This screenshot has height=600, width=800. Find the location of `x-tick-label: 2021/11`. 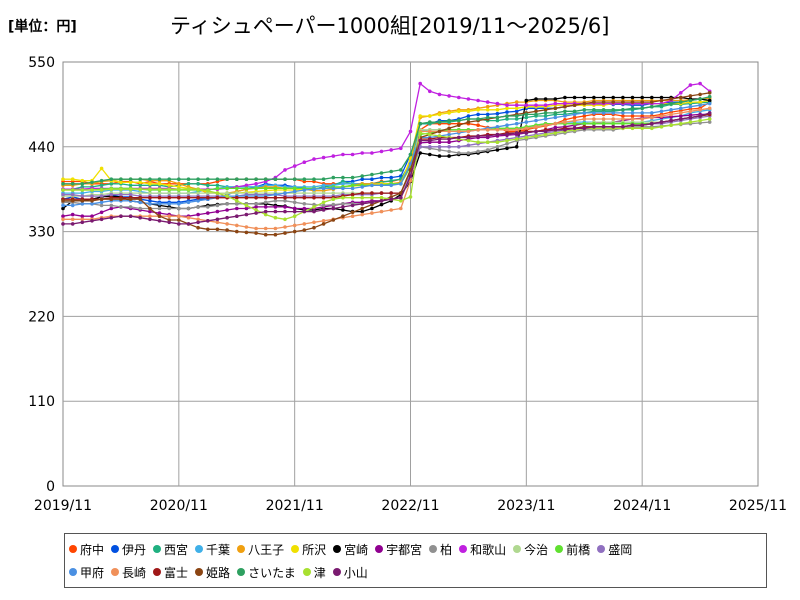

x-tick-label: 2021/11 is located at coordinates (295, 506).